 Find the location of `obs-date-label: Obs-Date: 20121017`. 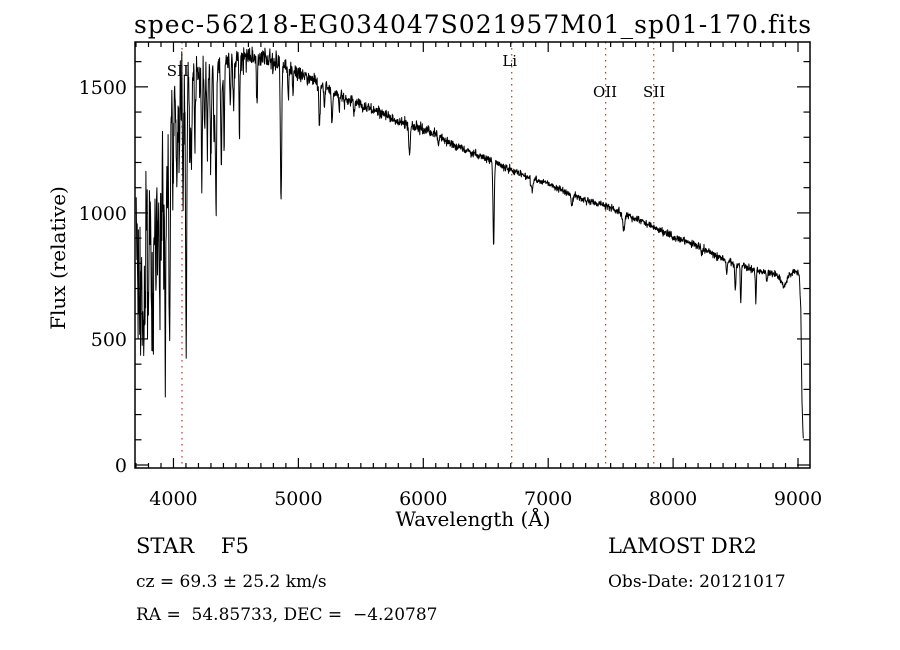

obs-date-label: Obs-Date: 20121017 is located at coordinates (697, 582).